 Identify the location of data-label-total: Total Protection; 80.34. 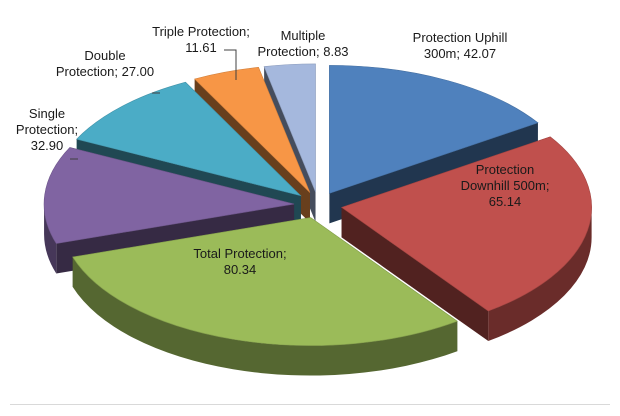
(240, 261).